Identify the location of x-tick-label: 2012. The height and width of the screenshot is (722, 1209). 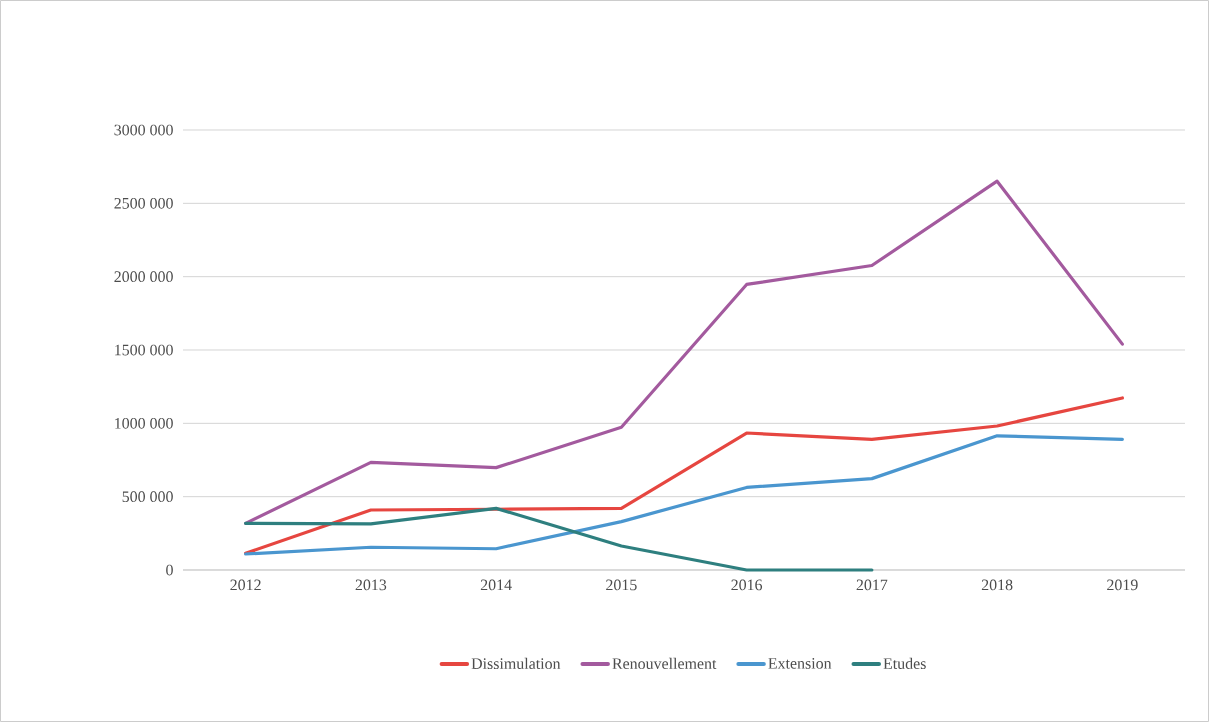
(245, 585).